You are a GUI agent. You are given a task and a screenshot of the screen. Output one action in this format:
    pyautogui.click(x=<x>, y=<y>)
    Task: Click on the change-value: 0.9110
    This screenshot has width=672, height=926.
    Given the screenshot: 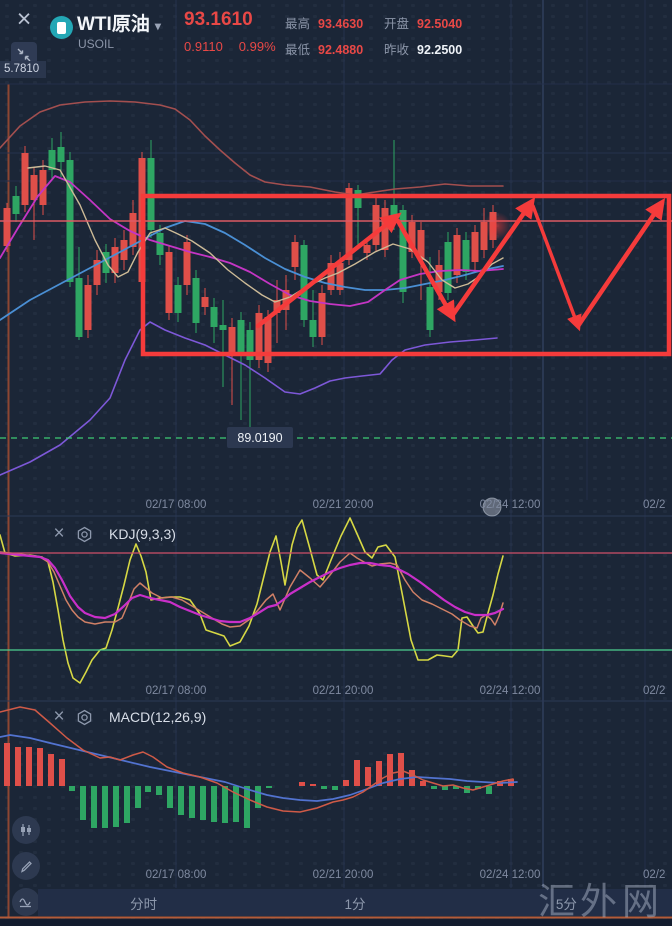 What is the action you would take?
    pyautogui.click(x=203, y=46)
    